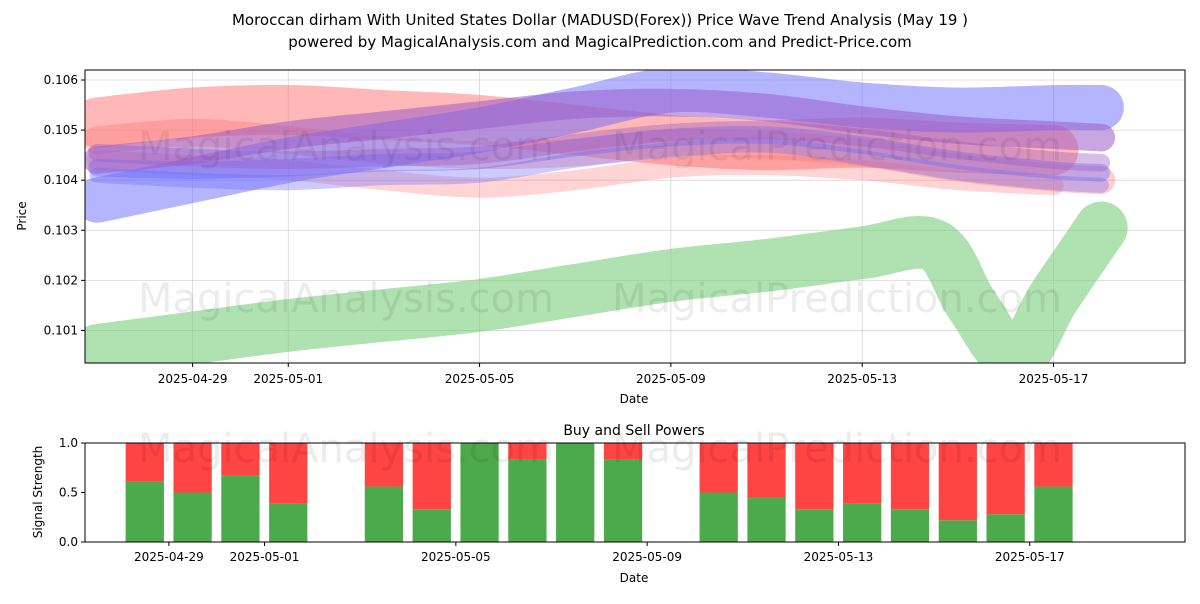 The width and height of the screenshot is (1200, 604). I want to click on buy-sell-y-tick-label: 0.5, so click(68, 493).